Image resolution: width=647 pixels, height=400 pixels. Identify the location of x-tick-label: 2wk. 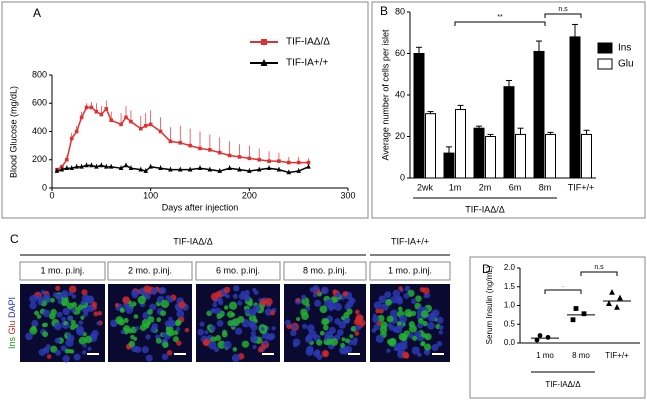
(425, 187).